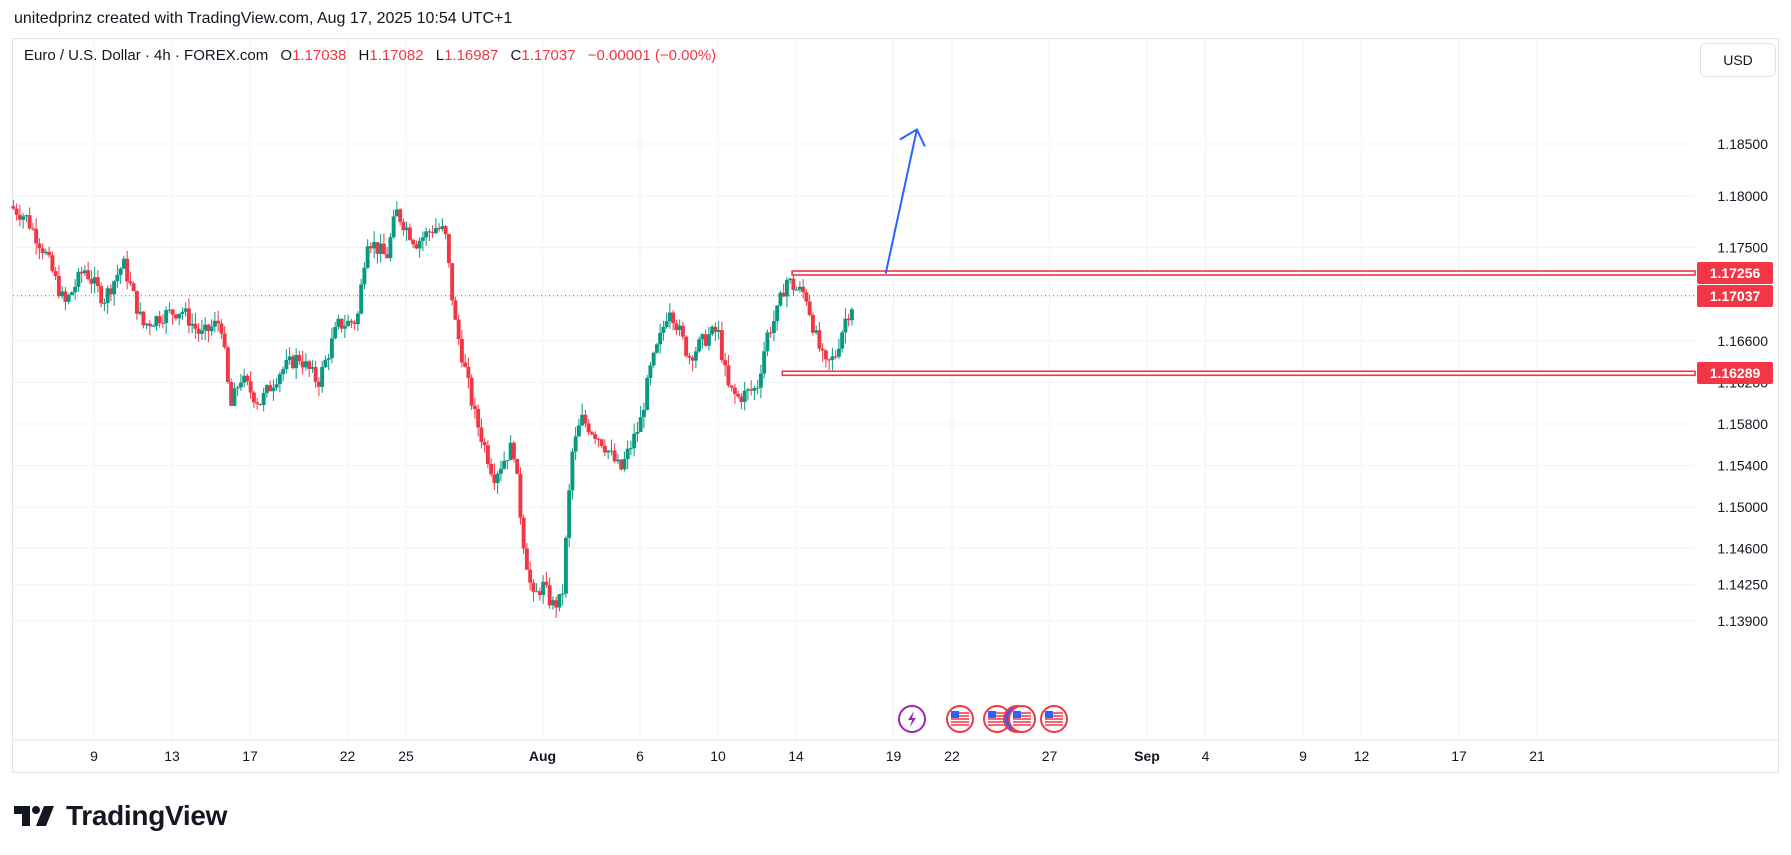 The width and height of the screenshot is (1791, 855). What do you see at coordinates (1742, 507) in the screenshot?
I see `y-tick-label: 1.15000` at bounding box center [1742, 507].